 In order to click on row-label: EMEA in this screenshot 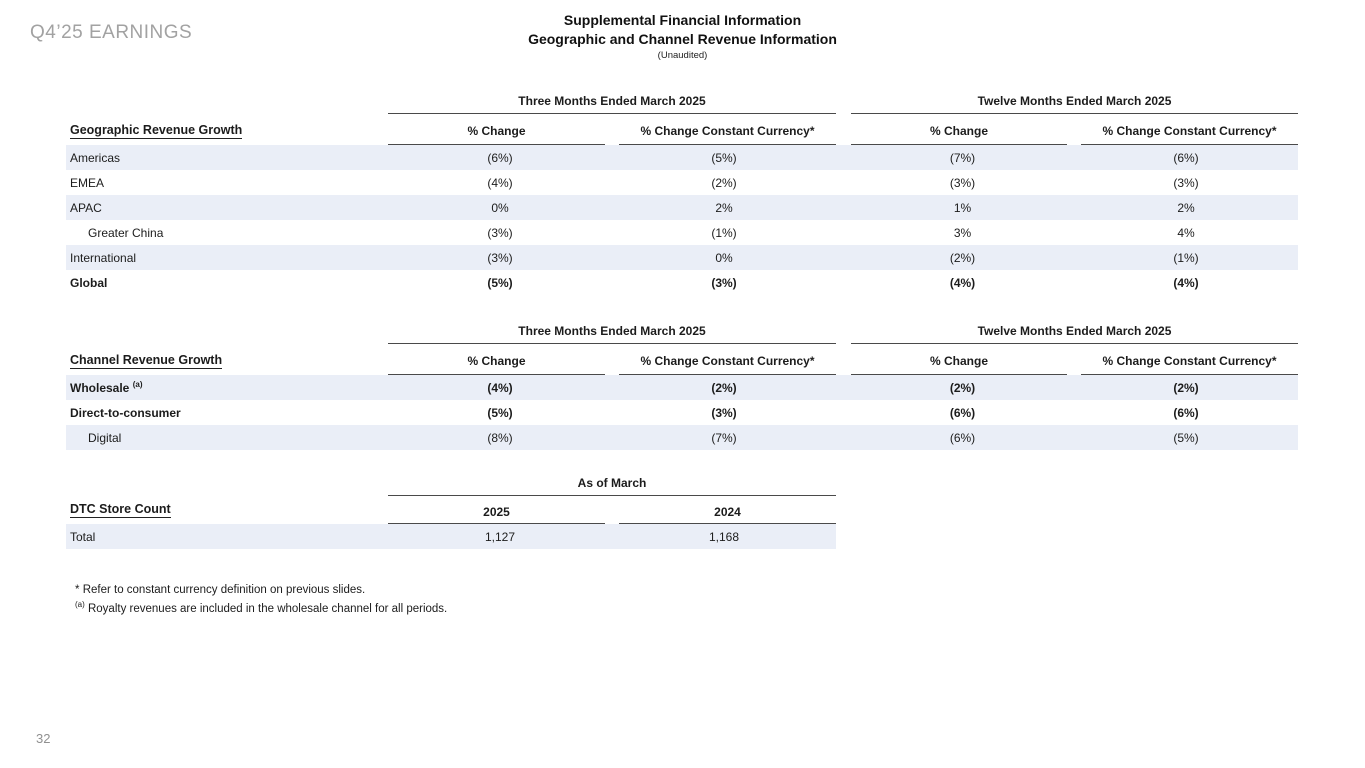, I will do `click(87, 182)`.